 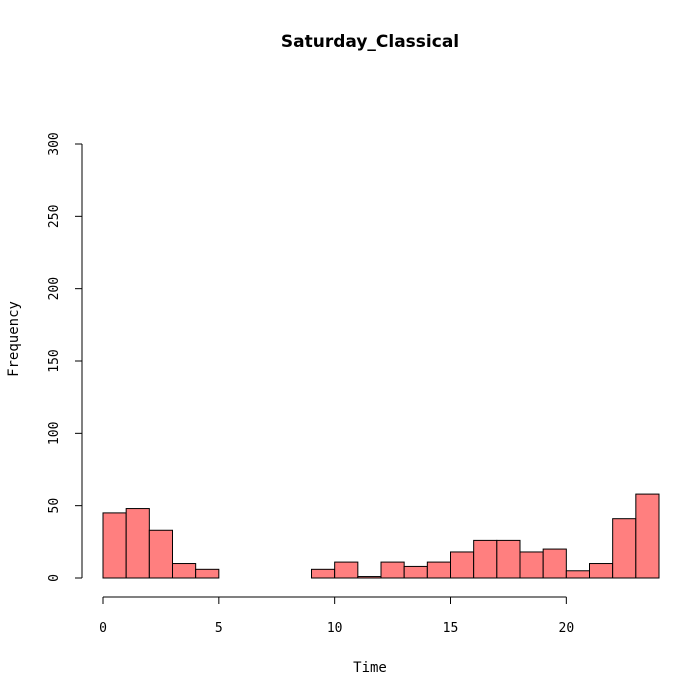 I want to click on y-axis: 0 50 100 150 200 250 300, so click(x=65, y=357).